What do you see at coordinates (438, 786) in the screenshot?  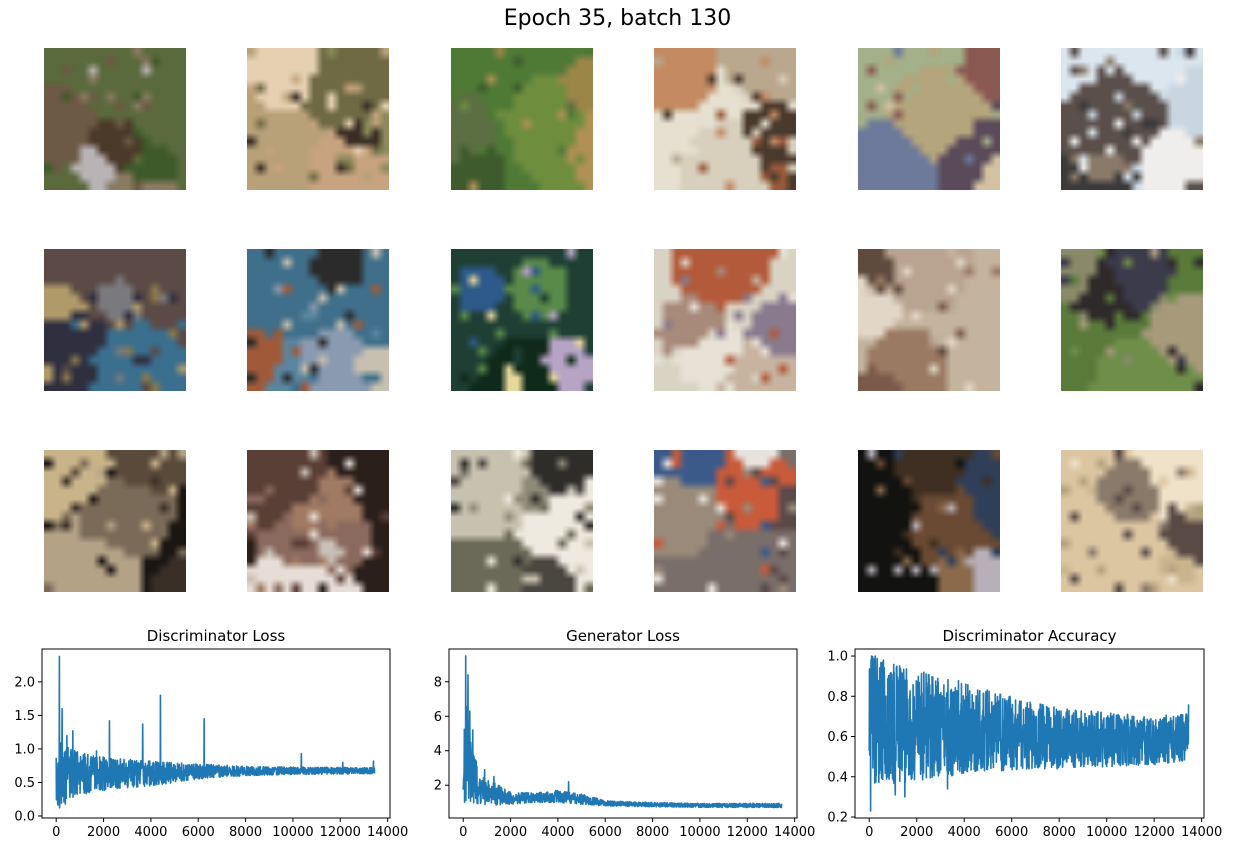 I see `y-tick-label: 2` at bounding box center [438, 786].